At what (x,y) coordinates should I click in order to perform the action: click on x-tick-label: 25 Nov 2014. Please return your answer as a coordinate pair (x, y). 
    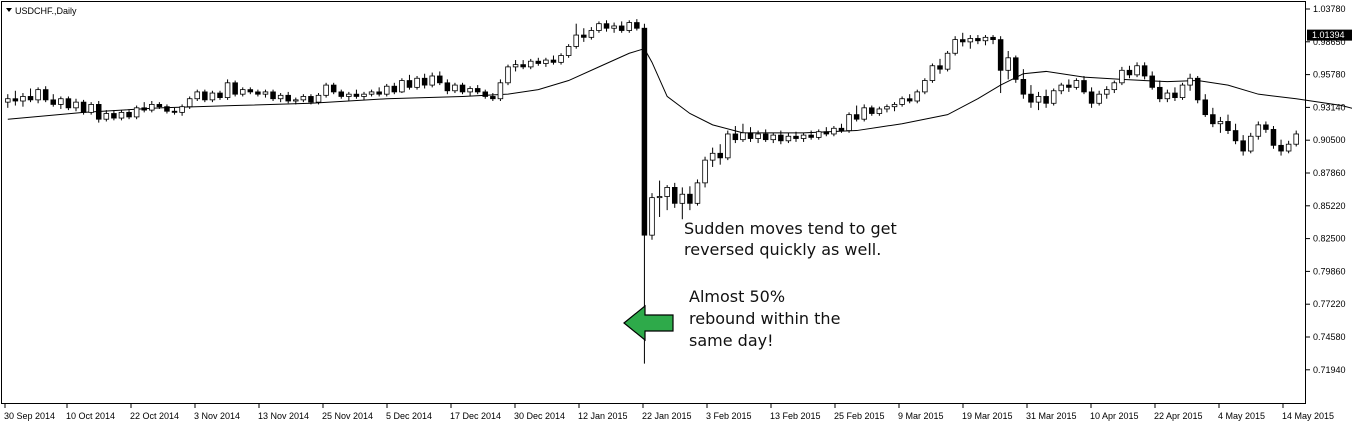
    Looking at the image, I should click on (347, 416).